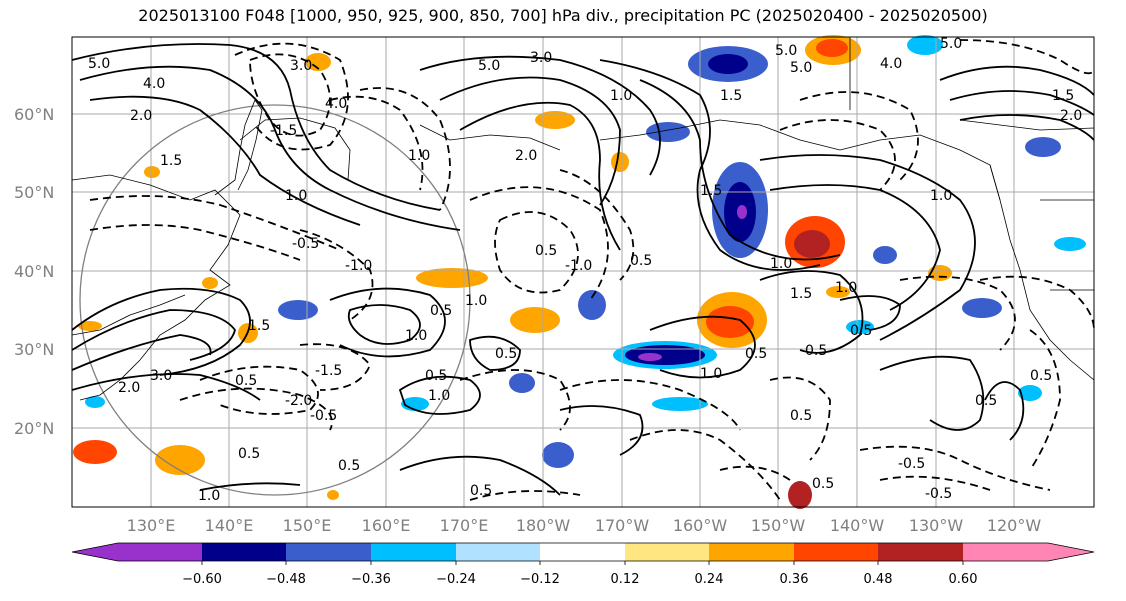 The width and height of the screenshot is (1126, 601). I want to click on colorbar-tick-label: 0.12, so click(625, 579).